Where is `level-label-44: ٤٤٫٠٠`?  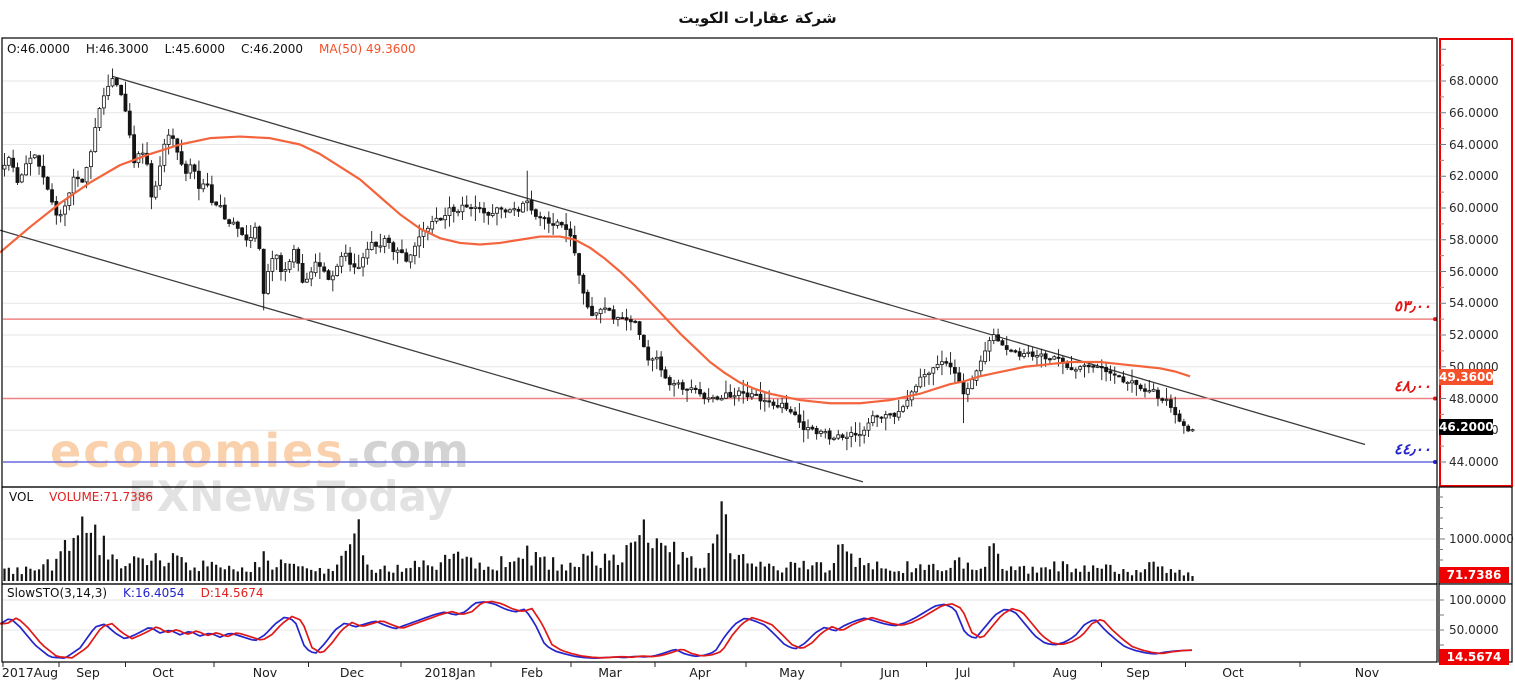
level-label-44: ٤٤٫٠٠ is located at coordinates (1412, 449).